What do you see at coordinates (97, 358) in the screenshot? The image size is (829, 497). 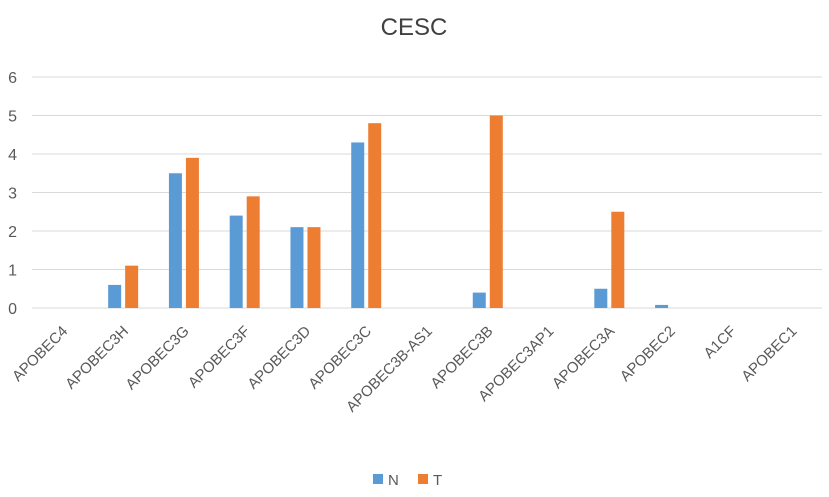 I see `category-label: APOBEC3H` at bounding box center [97, 358].